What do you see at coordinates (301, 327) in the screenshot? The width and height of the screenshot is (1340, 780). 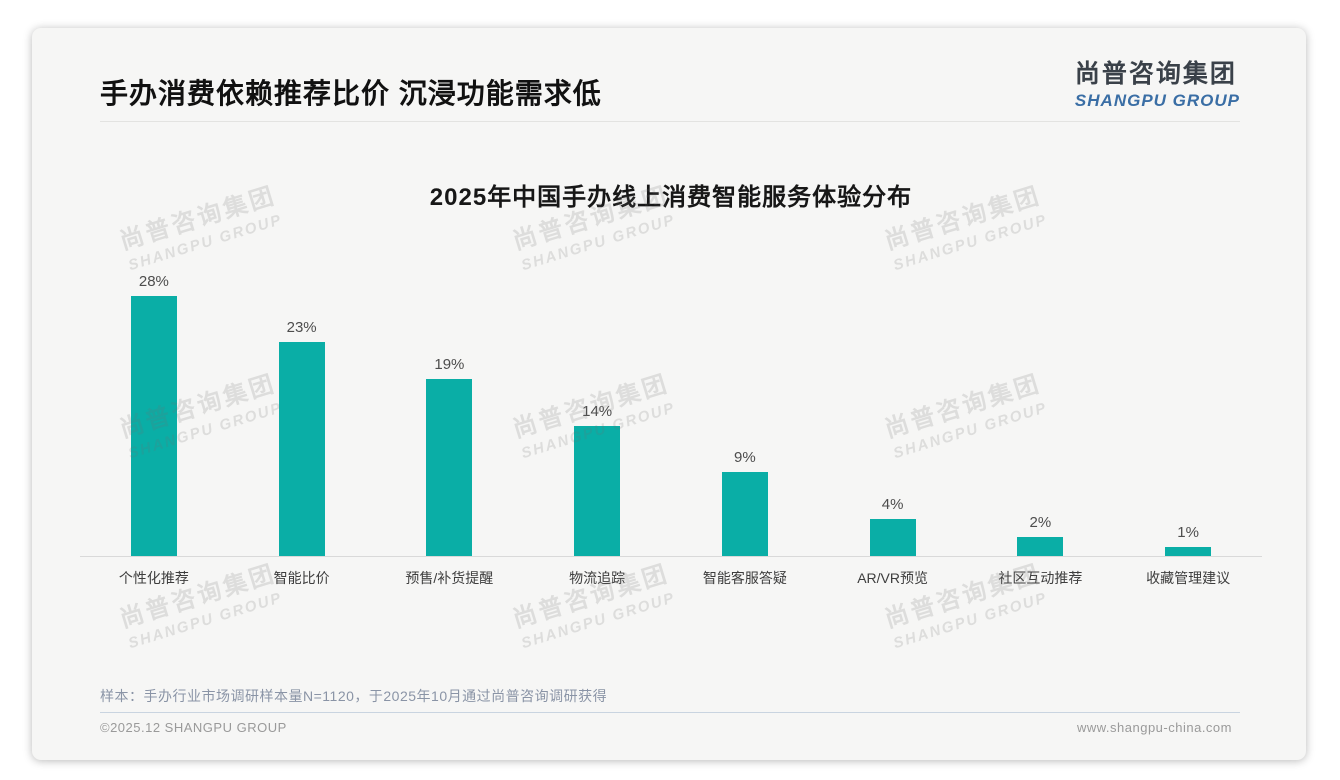 I see `bar-value-label: 23%` at bounding box center [301, 327].